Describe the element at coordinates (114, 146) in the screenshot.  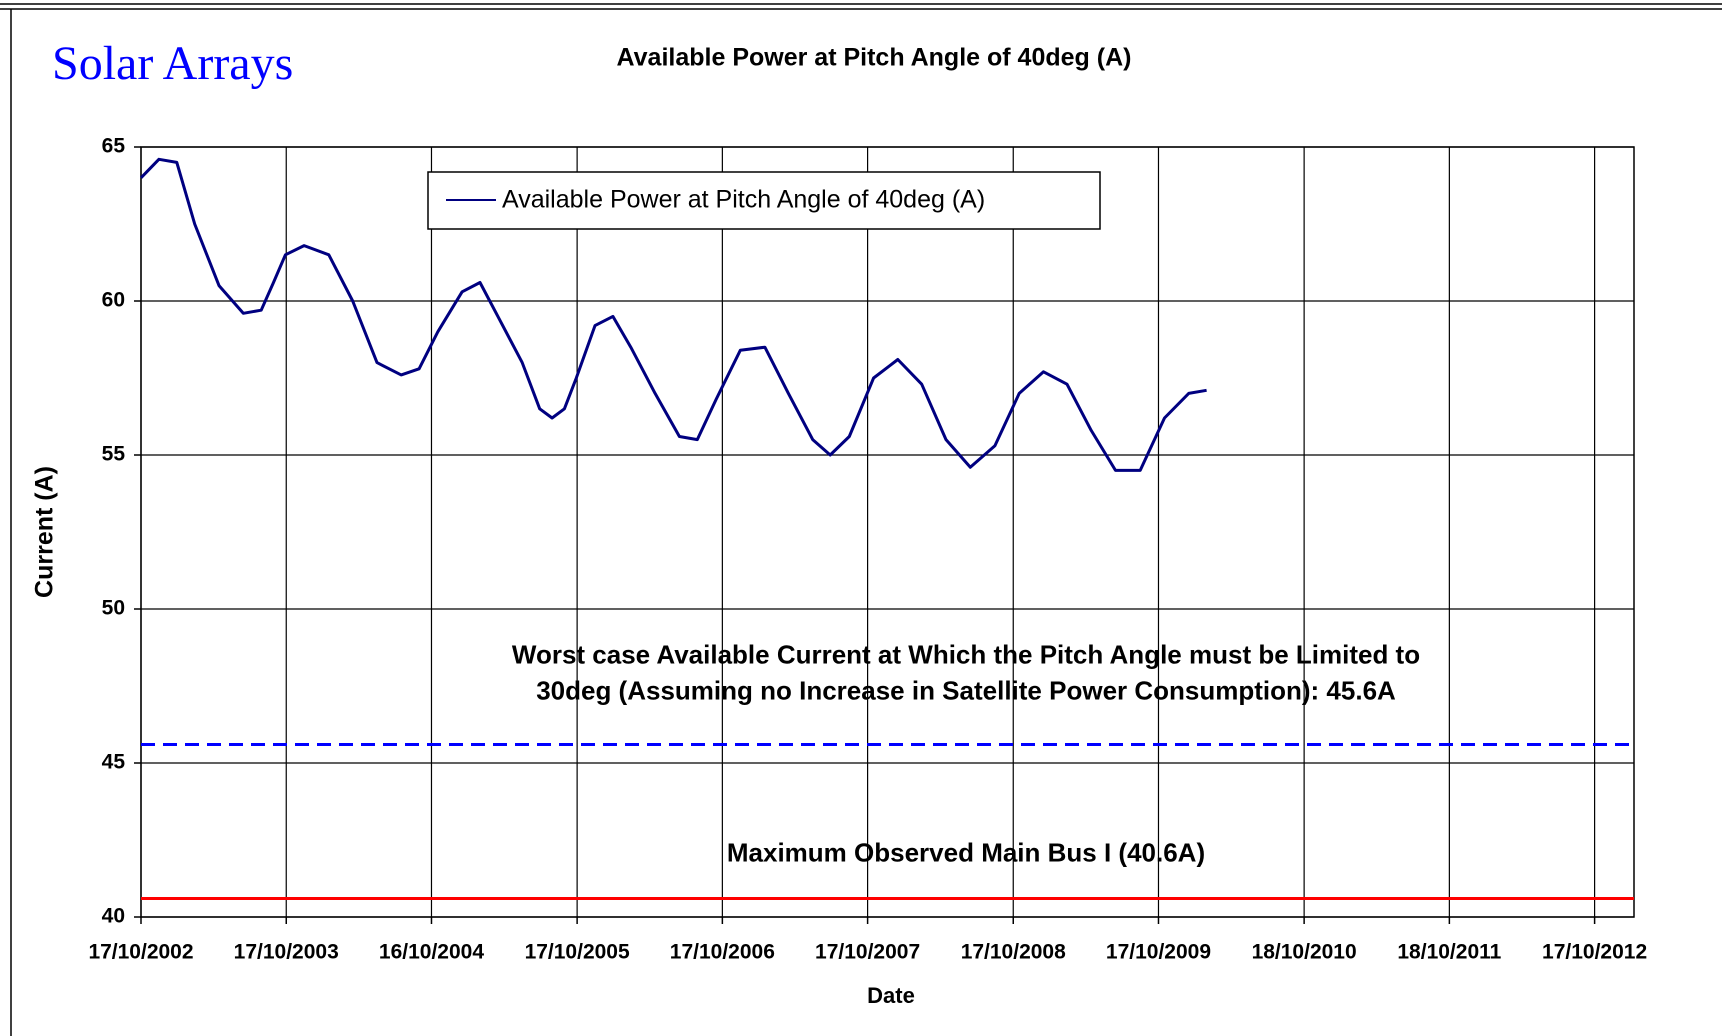
I see `y-tick-label: 65` at that location.